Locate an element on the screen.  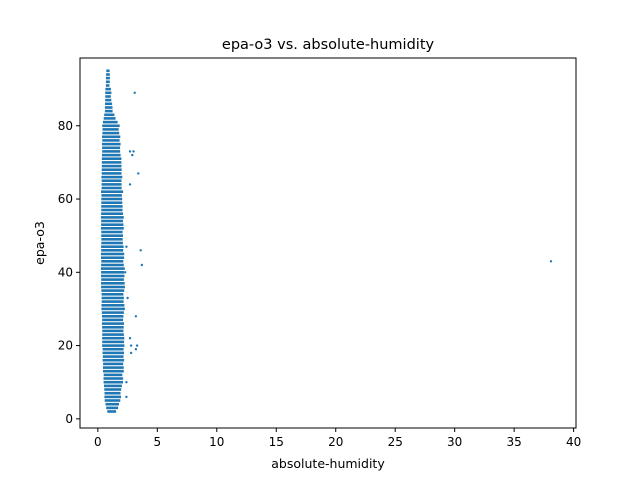
x-tick-label: 5 is located at coordinates (157, 442).